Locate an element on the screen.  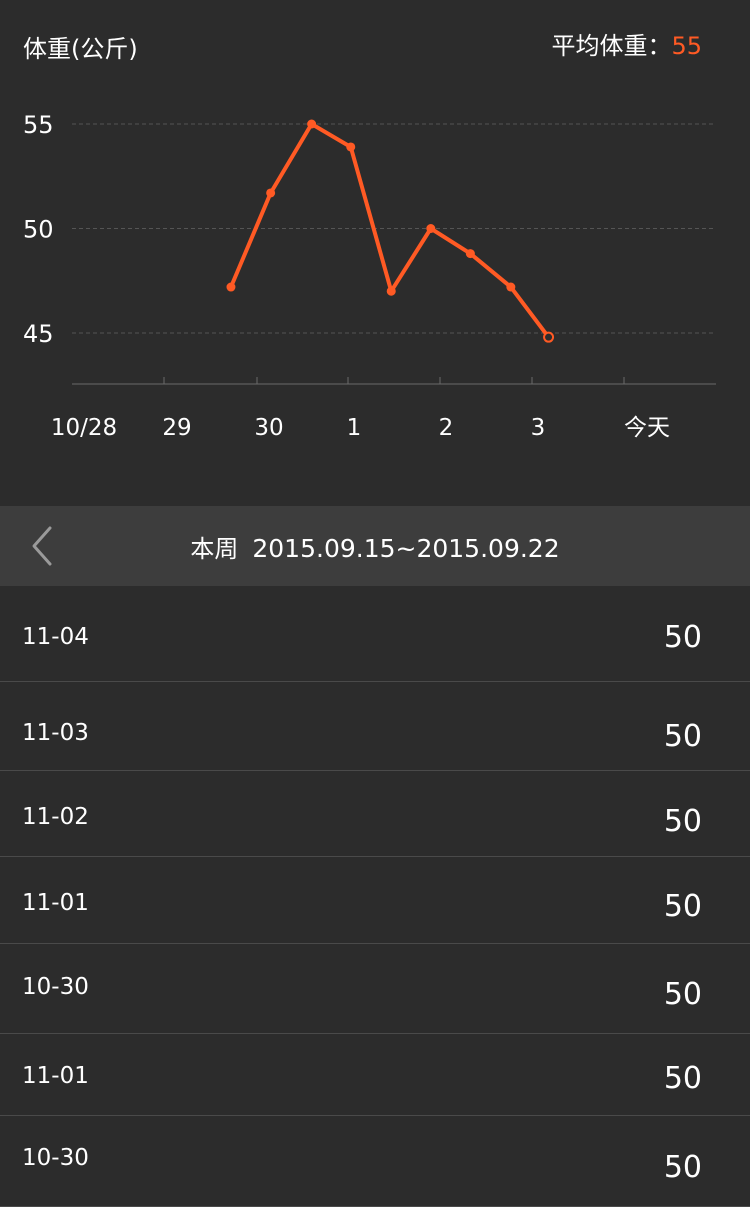
record-row: 11-03 50 is located at coordinates (375, 726).